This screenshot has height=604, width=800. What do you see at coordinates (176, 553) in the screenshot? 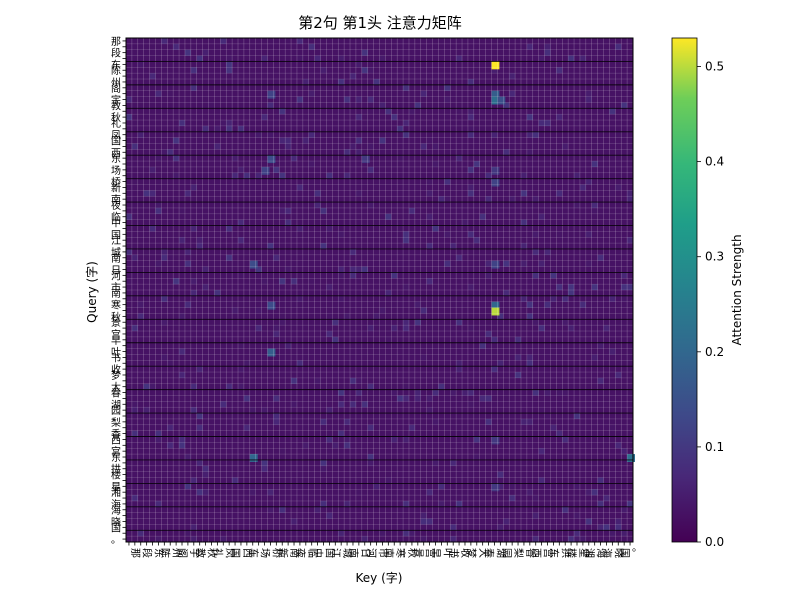
I see `x-tick-label: 州` at bounding box center [176, 553].